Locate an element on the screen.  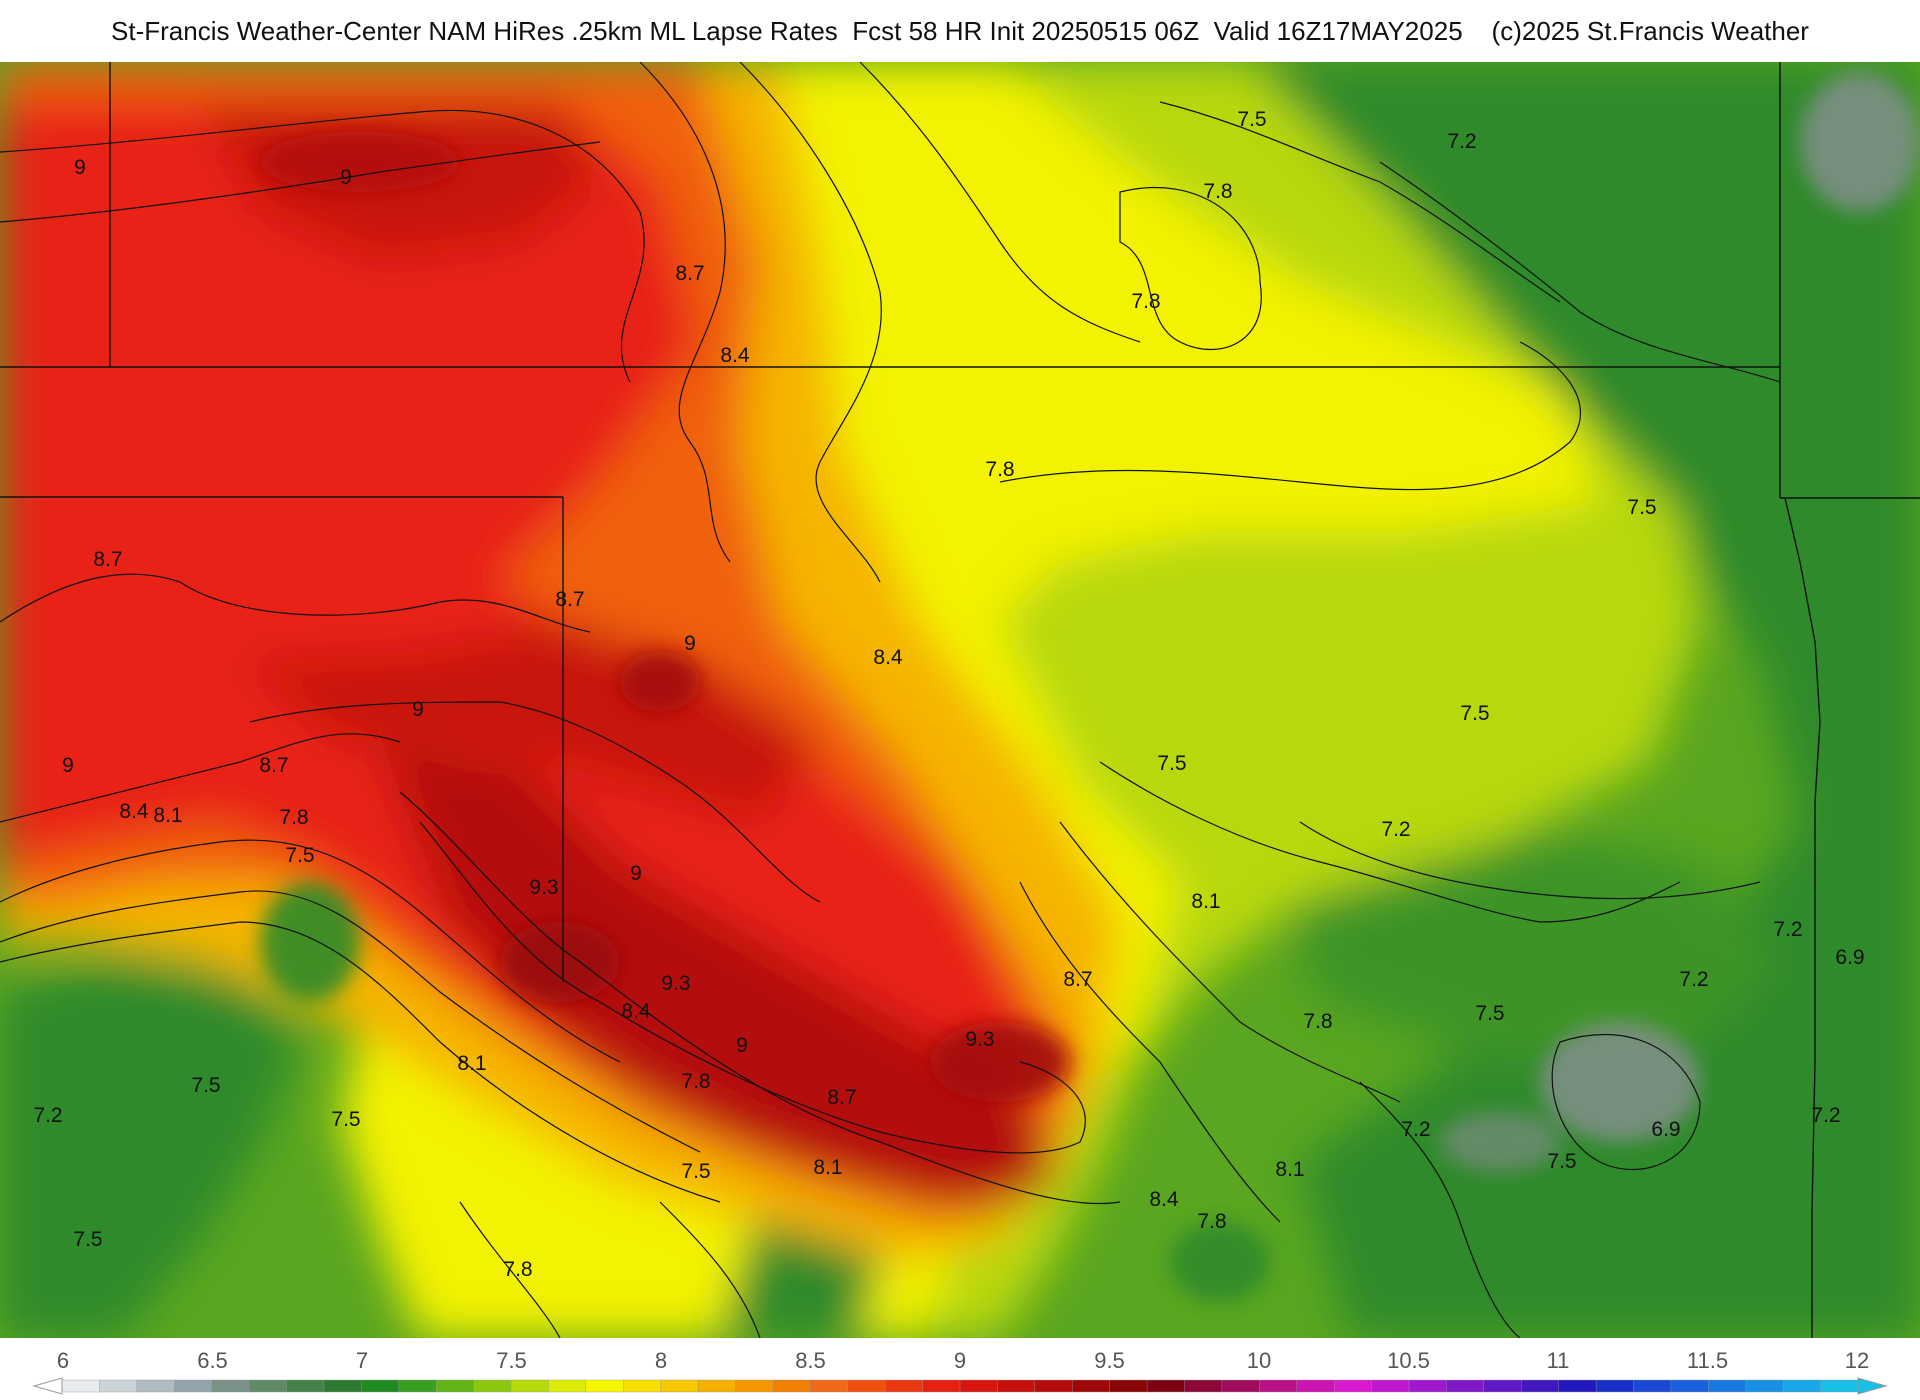
contour-8-4-southwest is located at coordinates (350, 1021).